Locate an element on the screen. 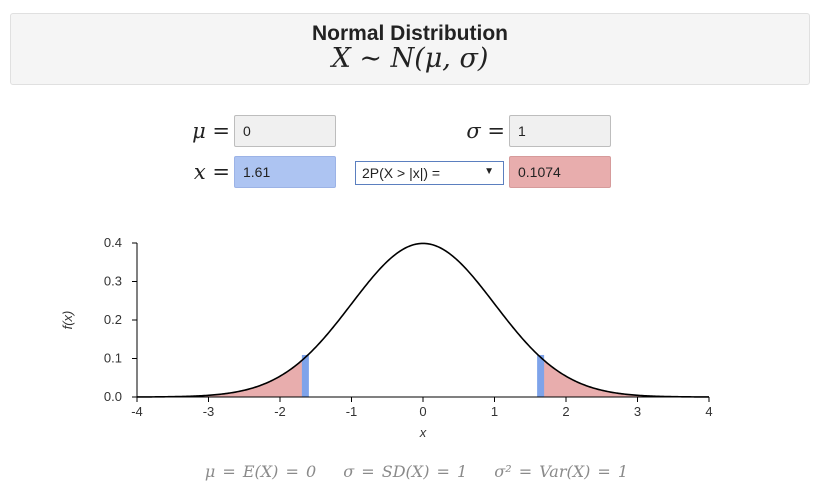  y-tick-group: 0.0 0.1 0.2 0.3 0.4 is located at coordinates (120, 319).